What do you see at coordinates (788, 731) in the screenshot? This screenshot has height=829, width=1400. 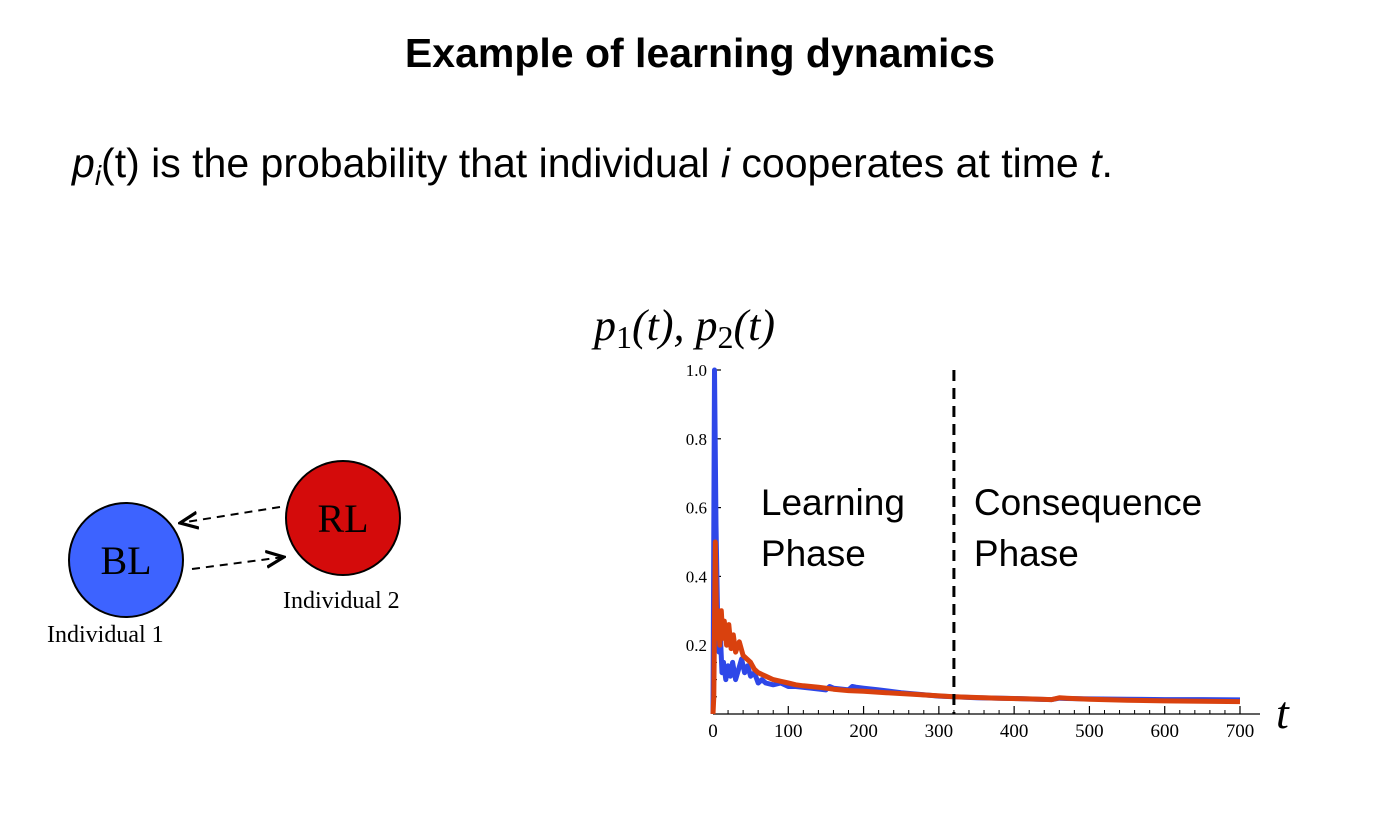 I see `x-tick-label: 100` at bounding box center [788, 731].